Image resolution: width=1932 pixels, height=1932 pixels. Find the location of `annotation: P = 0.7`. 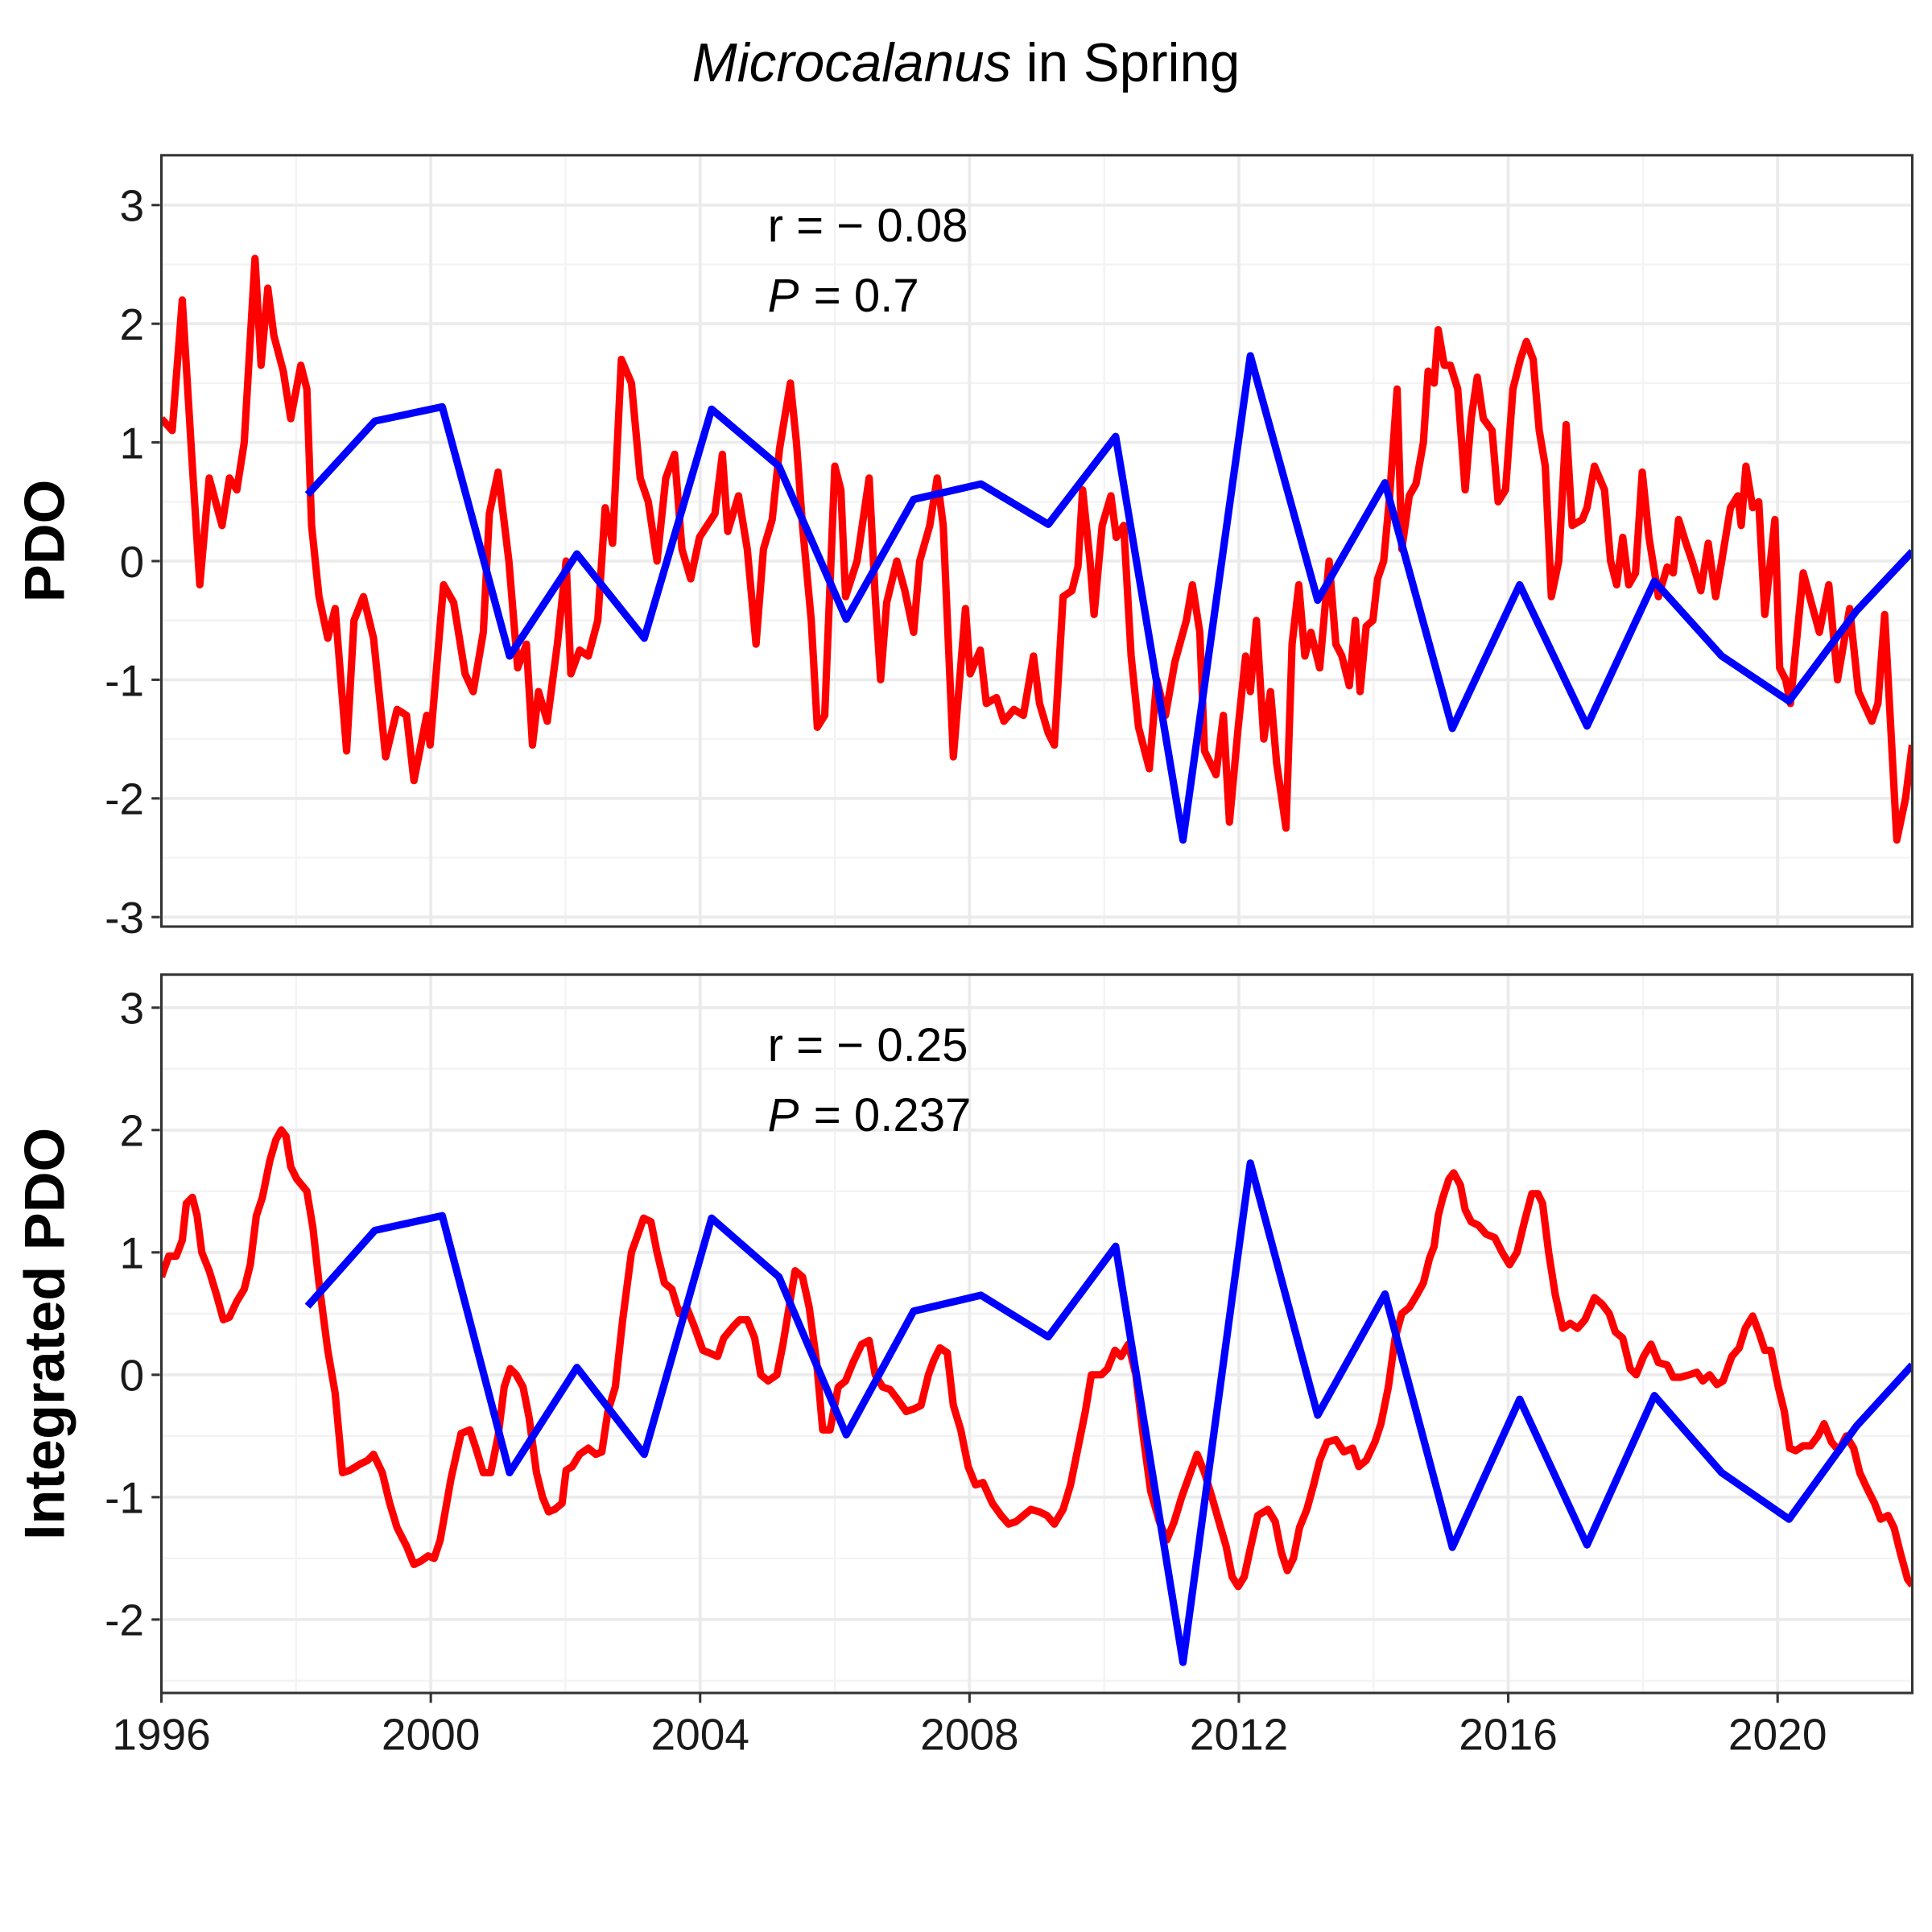

annotation: P = 0.7 is located at coordinates (844, 296).